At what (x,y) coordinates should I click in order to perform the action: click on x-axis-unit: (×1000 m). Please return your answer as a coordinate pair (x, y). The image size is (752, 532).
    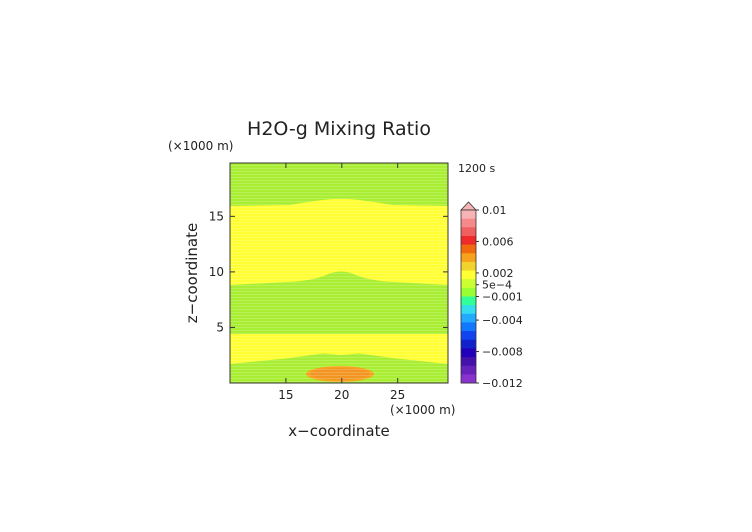
    Looking at the image, I should click on (422, 410).